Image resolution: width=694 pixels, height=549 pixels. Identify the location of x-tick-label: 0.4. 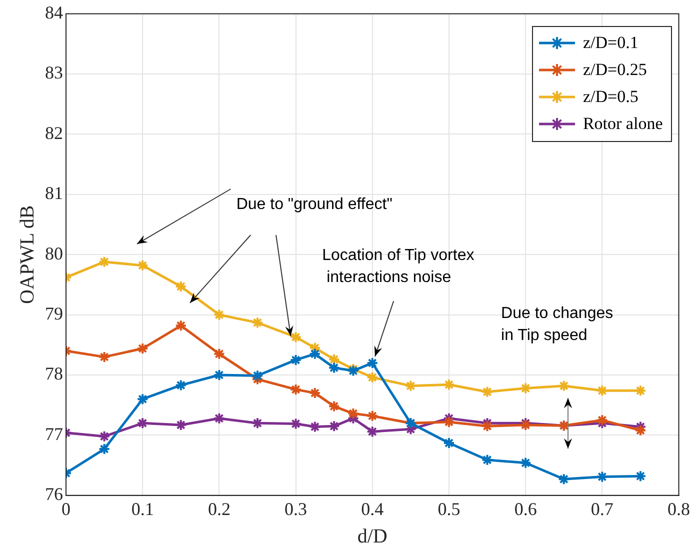
(372, 508).